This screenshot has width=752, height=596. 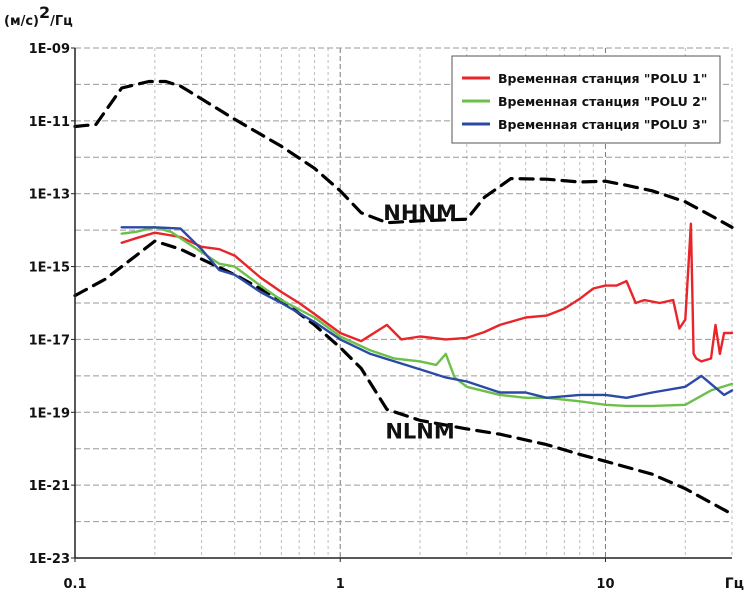 I want to click on annotation-nhnm: NHNM, so click(x=420, y=213).